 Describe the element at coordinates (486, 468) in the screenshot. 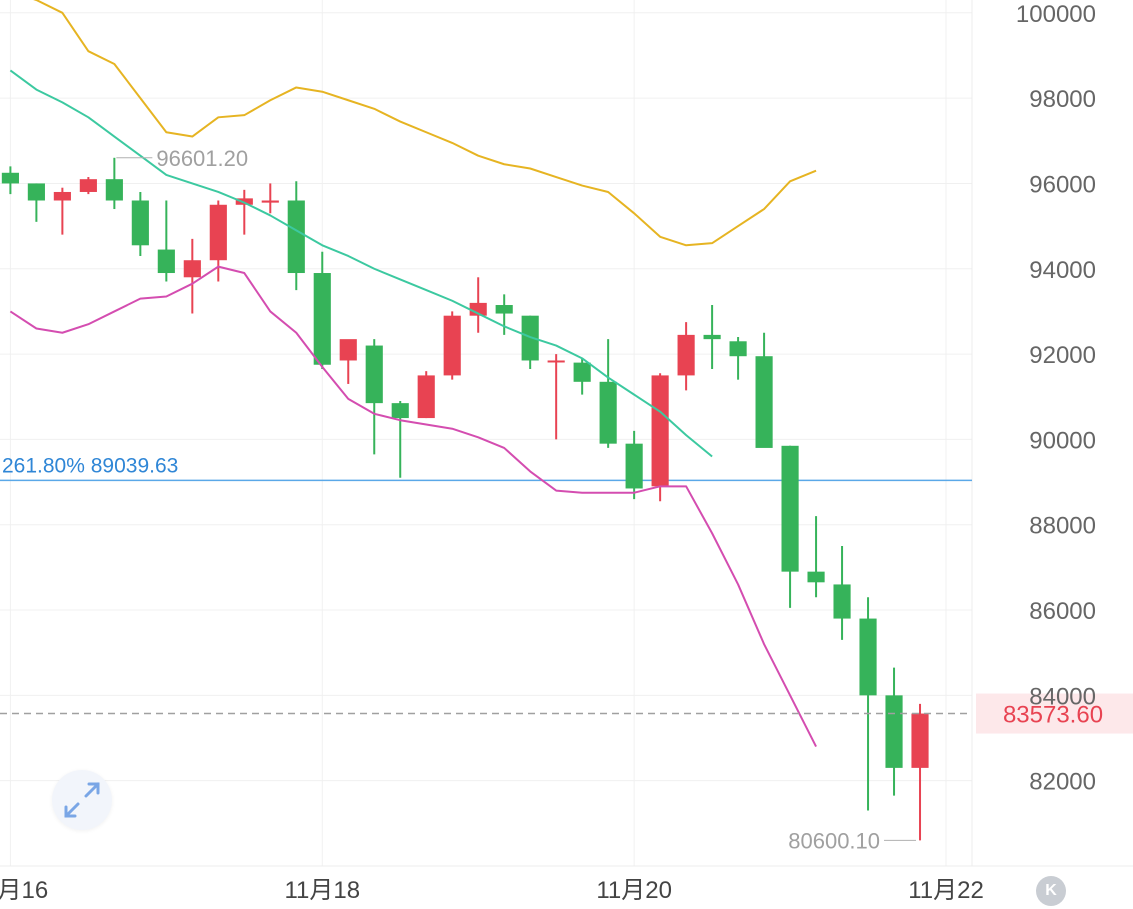

I see `fibonacci-level: 261.80% 89039.63` at that location.